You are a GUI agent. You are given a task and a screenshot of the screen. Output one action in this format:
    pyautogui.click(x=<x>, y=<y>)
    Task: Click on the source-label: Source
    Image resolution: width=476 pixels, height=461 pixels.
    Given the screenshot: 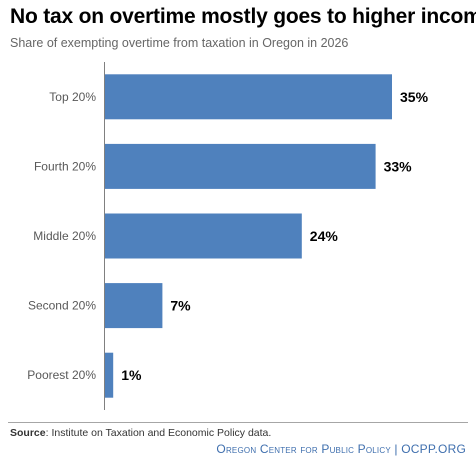 What is the action you would take?
    pyautogui.click(x=28, y=433)
    